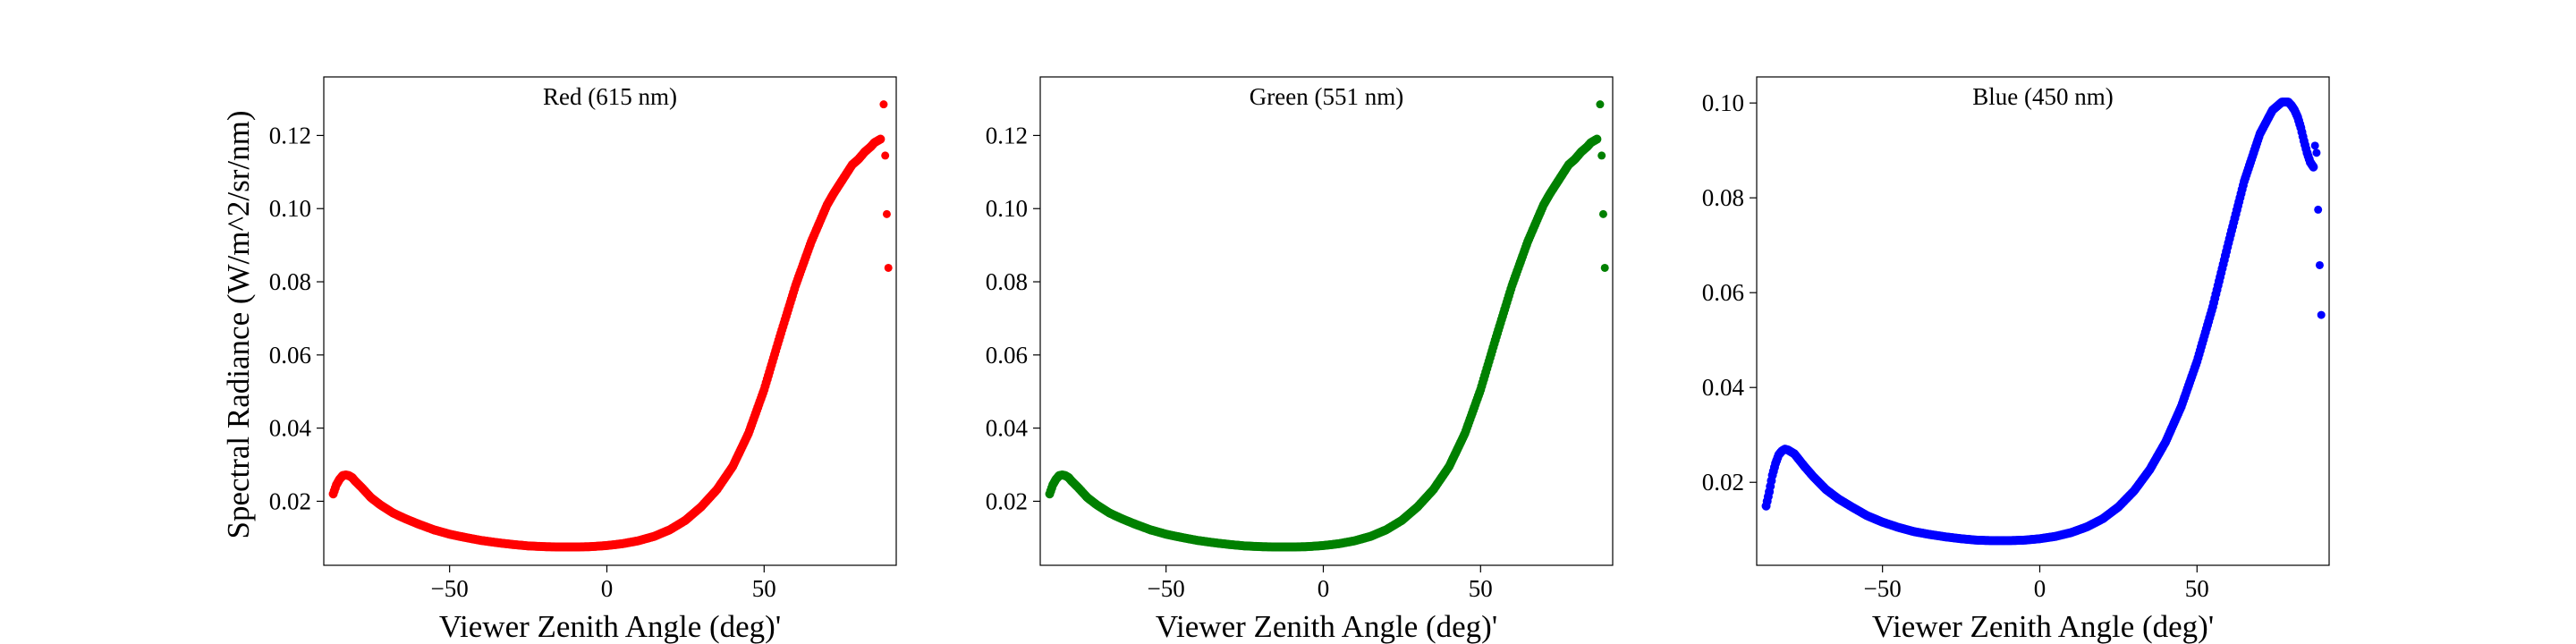 This screenshot has width=2576, height=644. I want to click on panel-title: Blue (450 nm), so click(2042, 96).